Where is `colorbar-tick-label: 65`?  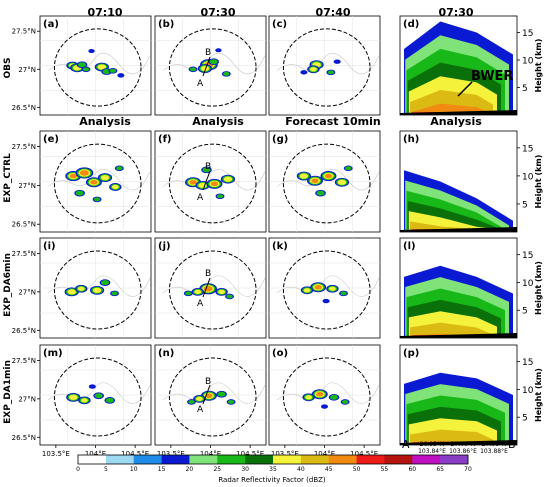
colorbar-tick-label: 65 is located at coordinates (440, 469).